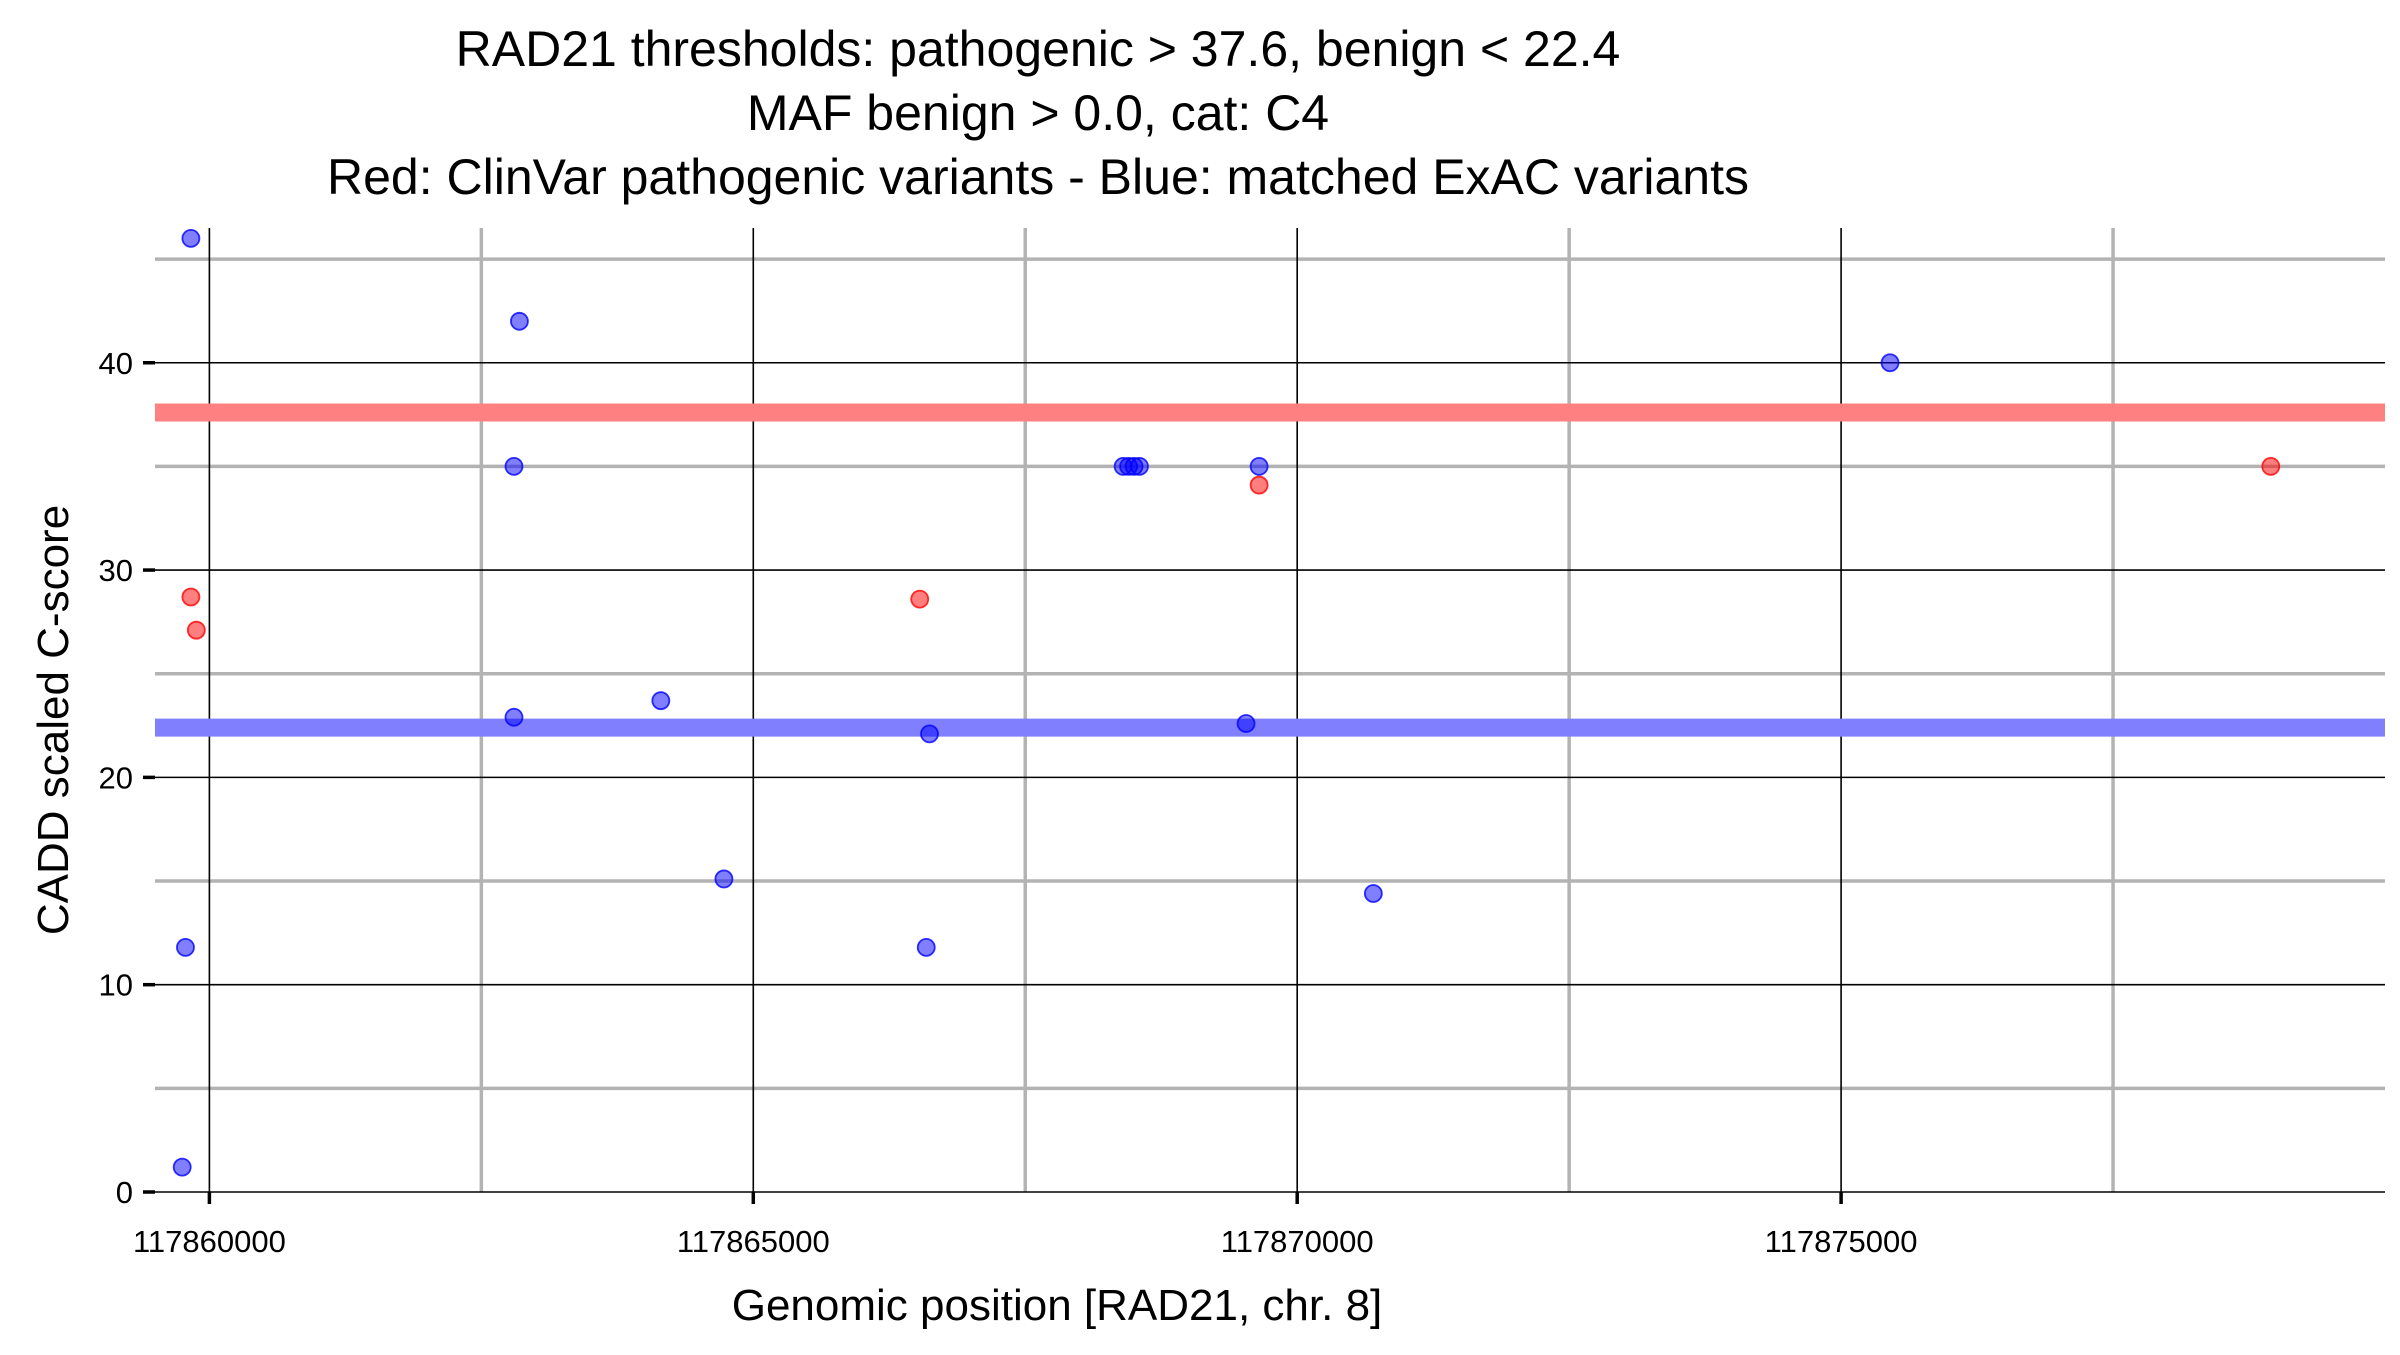 The width and height of the screenshot is (2400, 1355). Describe the element at coordinates (116, 363) in the screenshot. I see `y-tick-label: 40` at that location.